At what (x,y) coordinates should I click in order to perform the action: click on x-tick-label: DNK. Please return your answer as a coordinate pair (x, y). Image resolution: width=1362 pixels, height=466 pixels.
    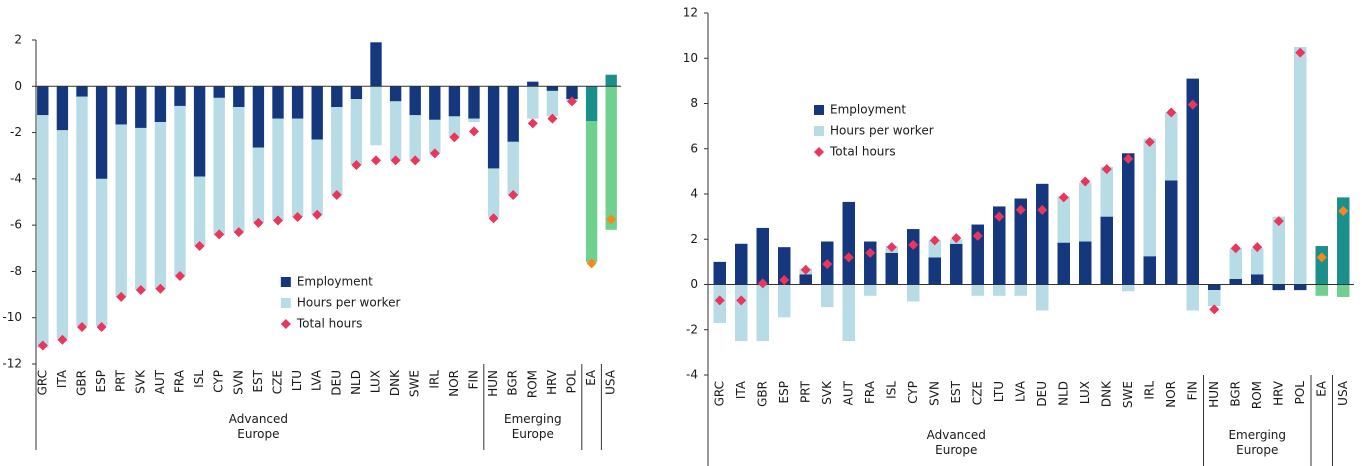
    Looking at the image, I should click on (1106, 393).